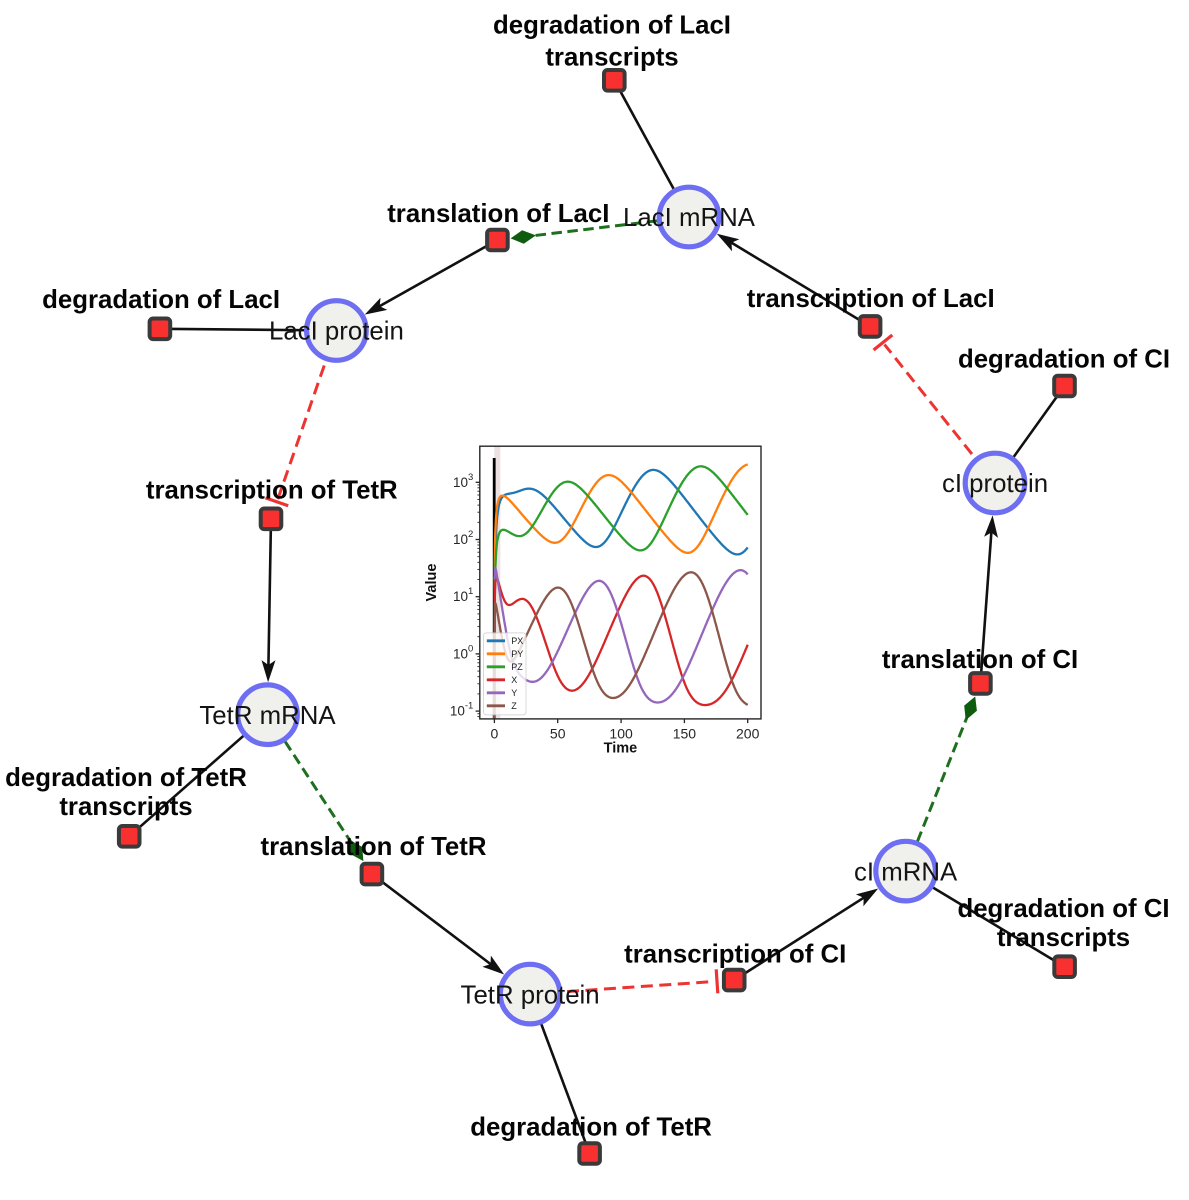 This screenshot has height=1200, width=1189. Describe the element at coordinates (685, 733) in the screenshot. I see `svg-text: 150` at that location.